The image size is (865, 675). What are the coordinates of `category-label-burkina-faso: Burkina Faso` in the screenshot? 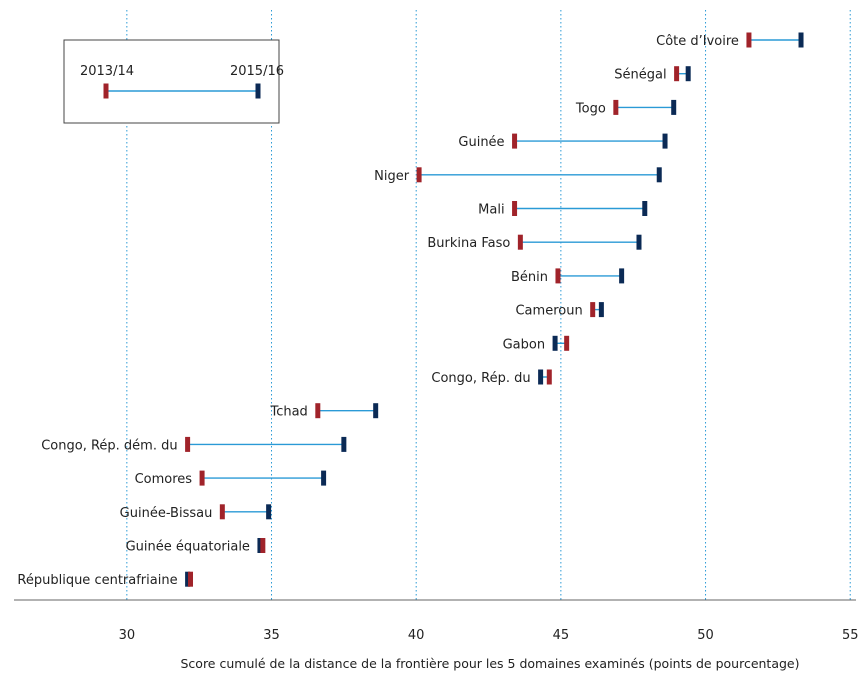 It's located at (468, 243).